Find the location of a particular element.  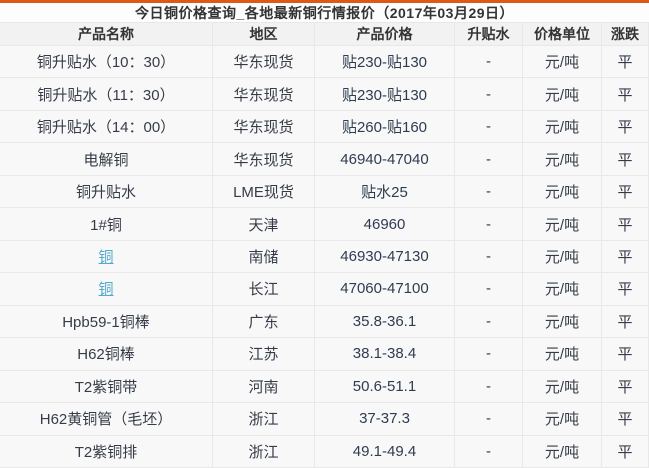

cell-name: 铜升贴水（14：00） is located at coordinates (106, 127).